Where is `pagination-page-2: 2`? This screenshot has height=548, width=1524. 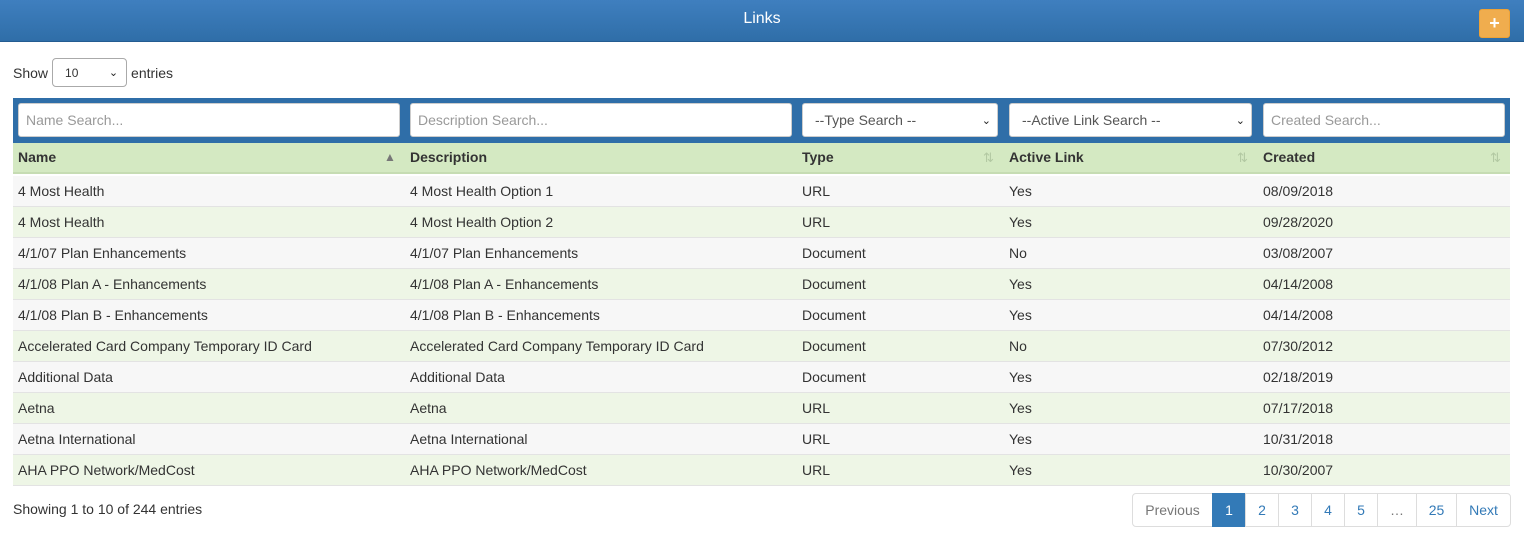 pagination-page-2: 2 is located at coordinates (1262, 510).